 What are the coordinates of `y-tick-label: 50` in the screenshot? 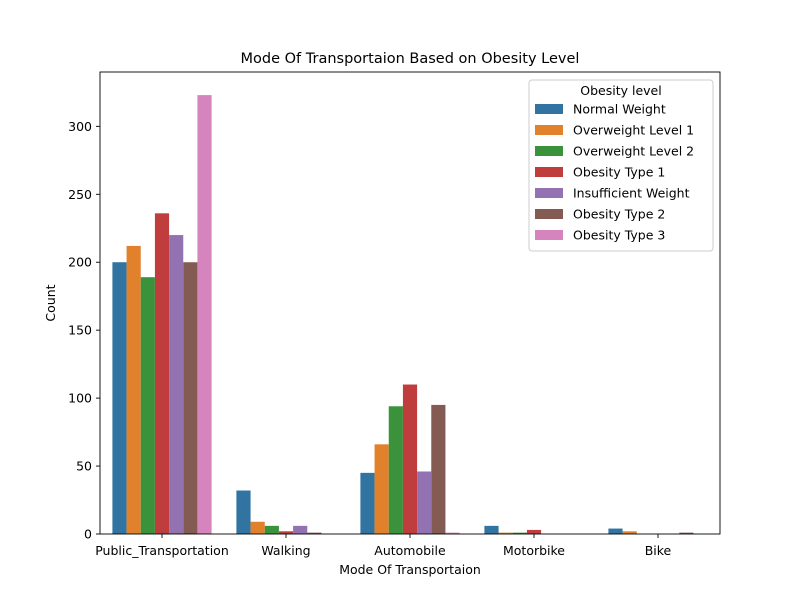 It's located at (84, 466).